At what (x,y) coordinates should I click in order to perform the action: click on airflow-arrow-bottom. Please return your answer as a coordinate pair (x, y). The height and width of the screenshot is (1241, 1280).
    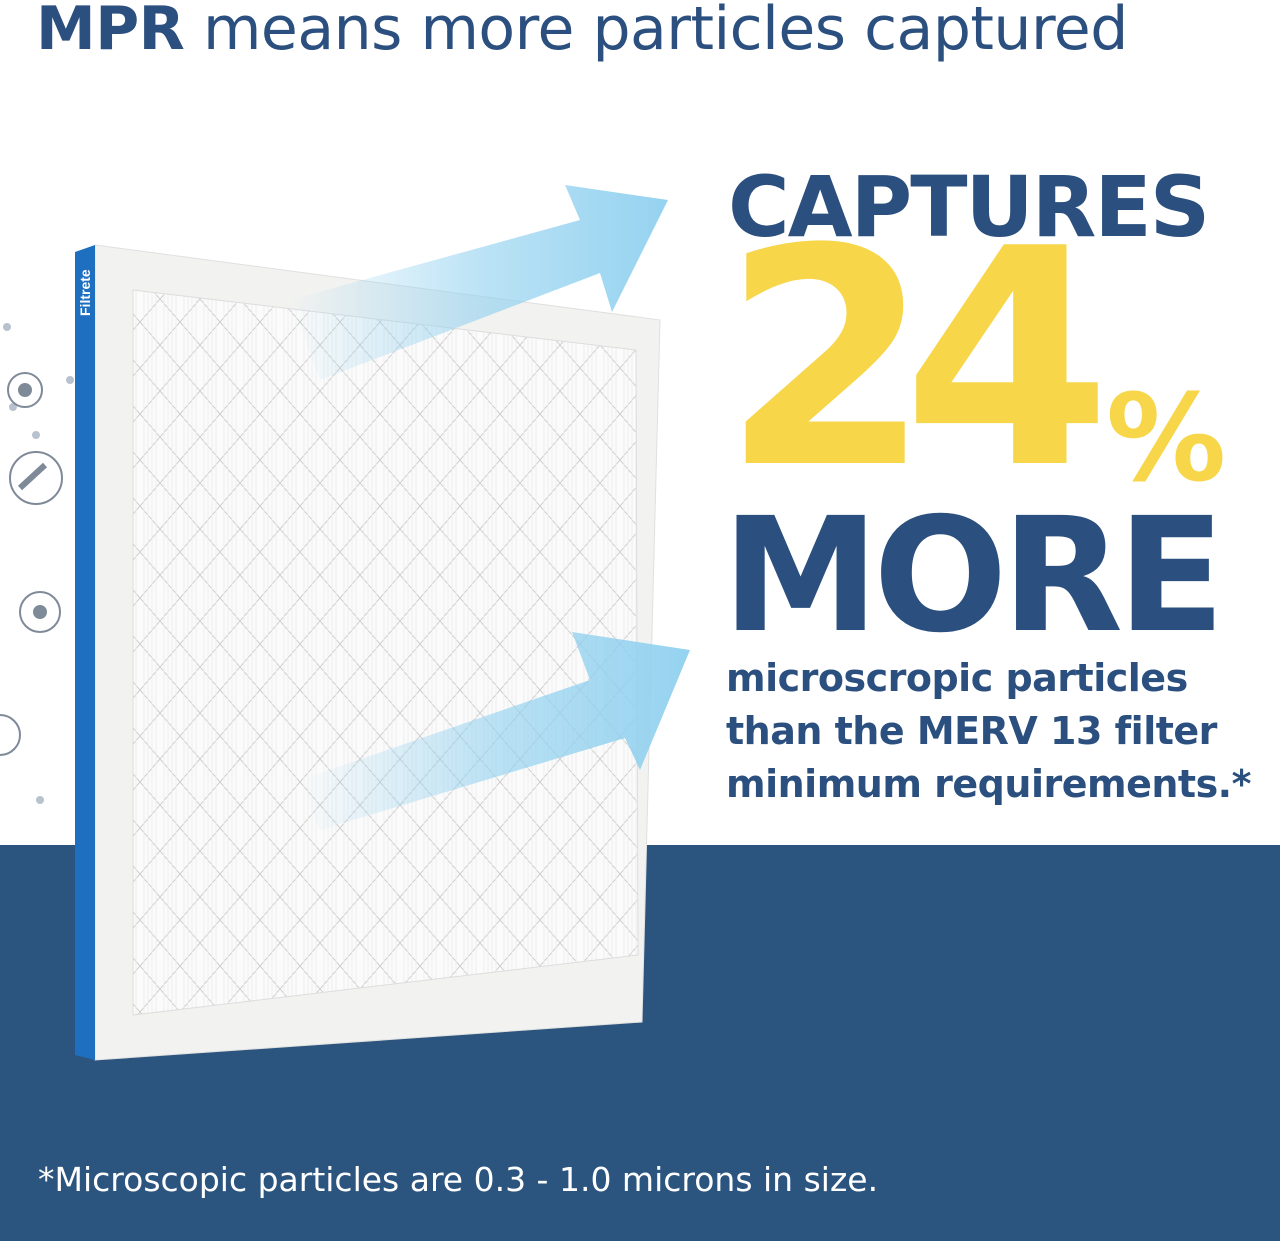
    Looking at the image, I should click on (495, 731).